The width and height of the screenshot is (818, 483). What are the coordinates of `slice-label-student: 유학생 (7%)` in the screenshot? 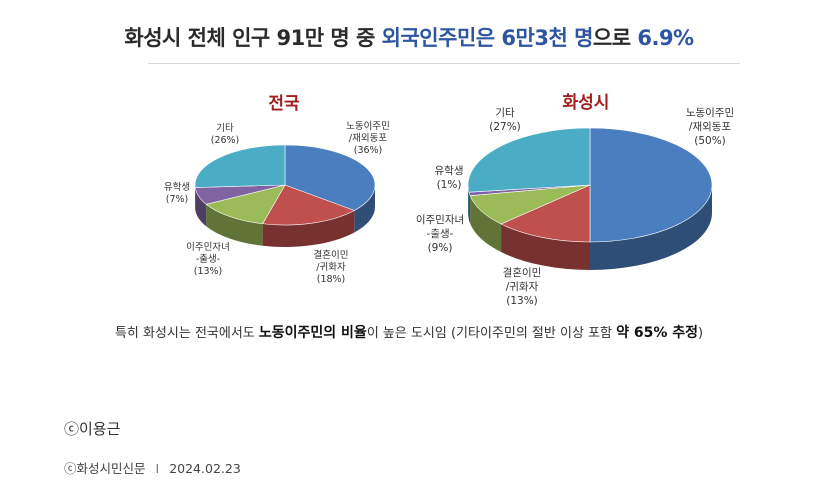 It's located at (177, 193).